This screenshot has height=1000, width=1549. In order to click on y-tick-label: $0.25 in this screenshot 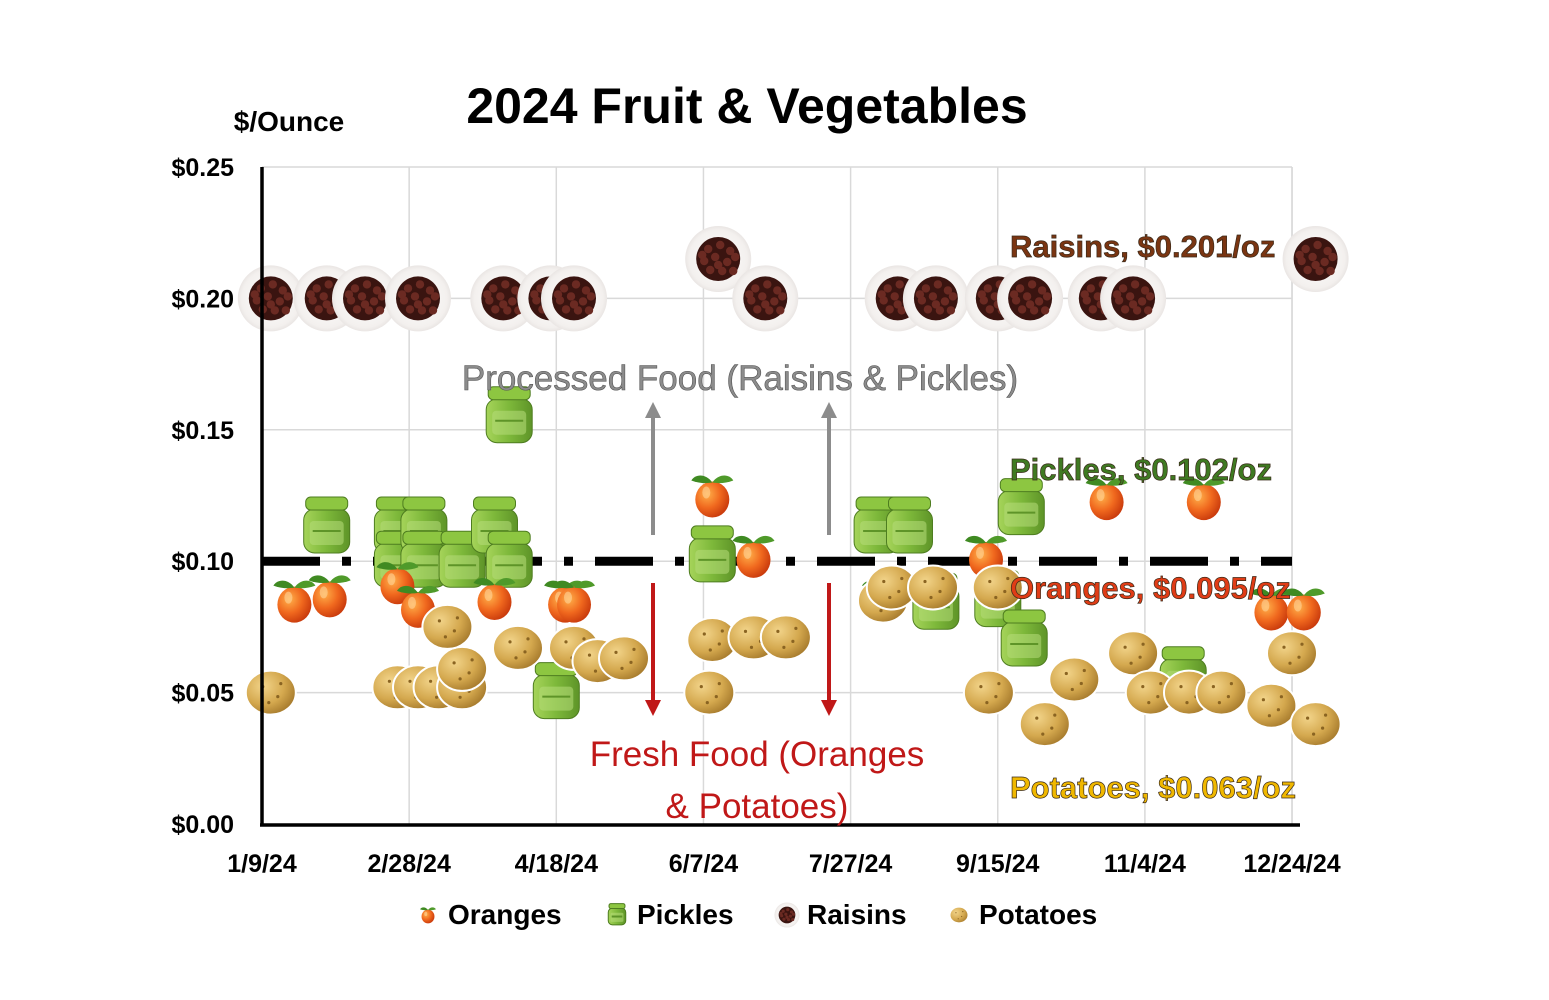, I will do `click(202, 168)`.